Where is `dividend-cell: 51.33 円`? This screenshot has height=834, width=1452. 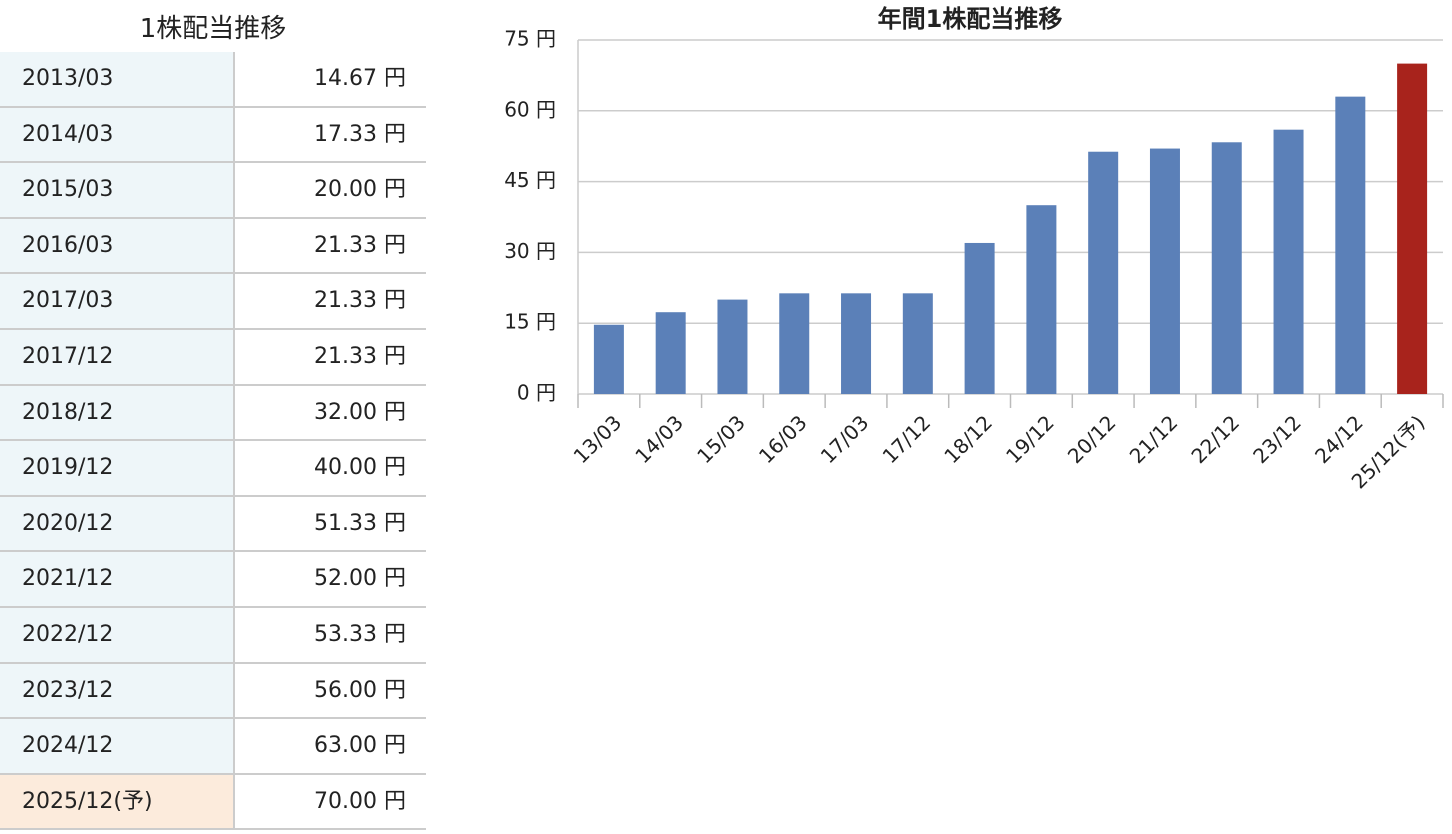 dividend-cell: 51.33 円 is located at coordinates (360, 523).